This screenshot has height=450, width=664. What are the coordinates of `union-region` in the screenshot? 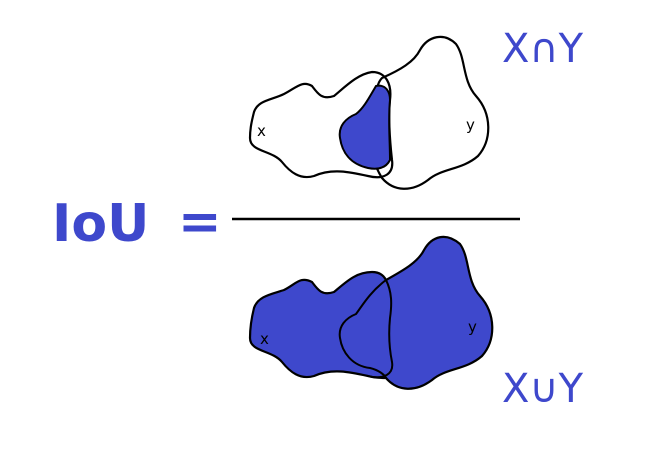 It's located at (371, 312).